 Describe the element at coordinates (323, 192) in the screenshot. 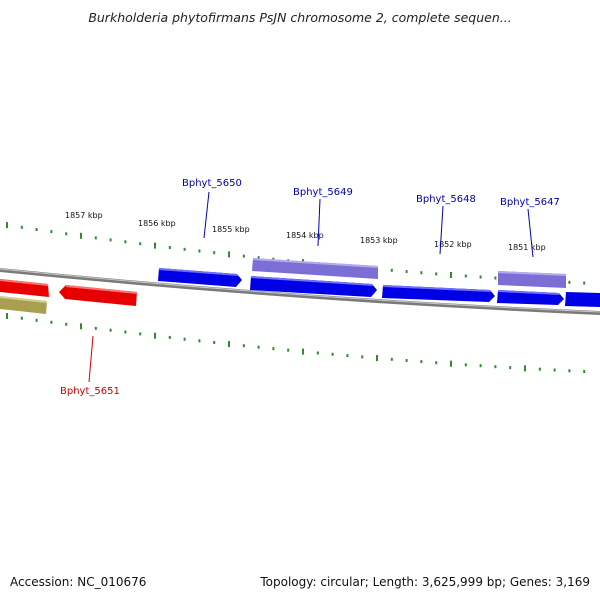

I see `label-bphyt-5649: Bphyt_5649` at that location.